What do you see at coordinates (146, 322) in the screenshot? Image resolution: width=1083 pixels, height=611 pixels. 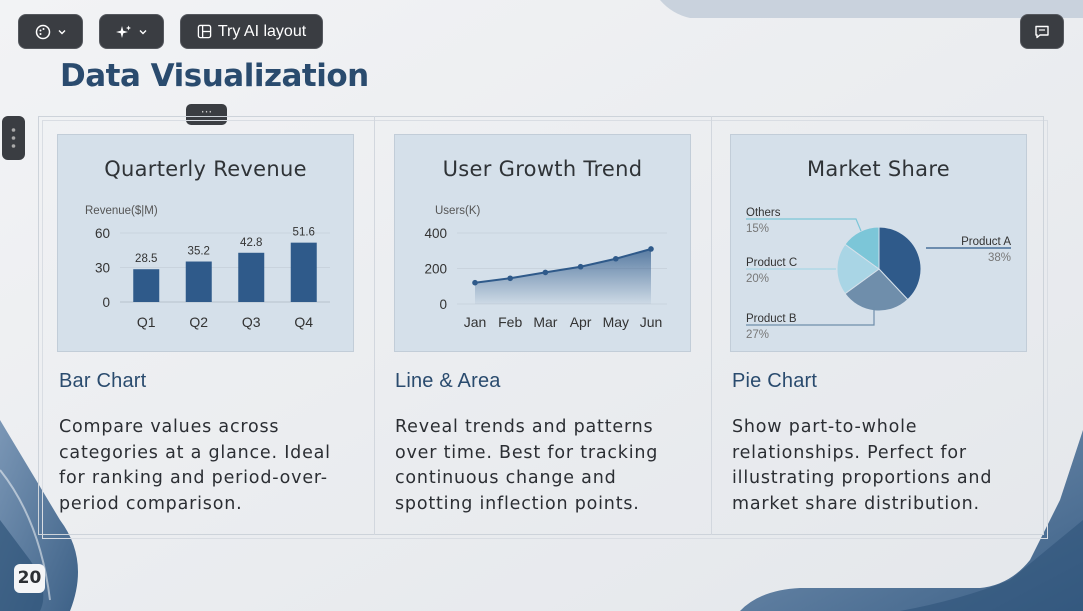 I see `x-tick-label: Q1` at bounding box center [146, 322].